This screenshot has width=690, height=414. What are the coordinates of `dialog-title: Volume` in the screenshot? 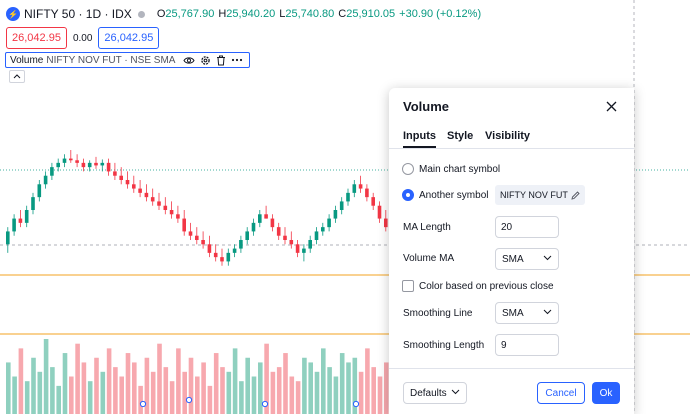 It's located at (426, 106).